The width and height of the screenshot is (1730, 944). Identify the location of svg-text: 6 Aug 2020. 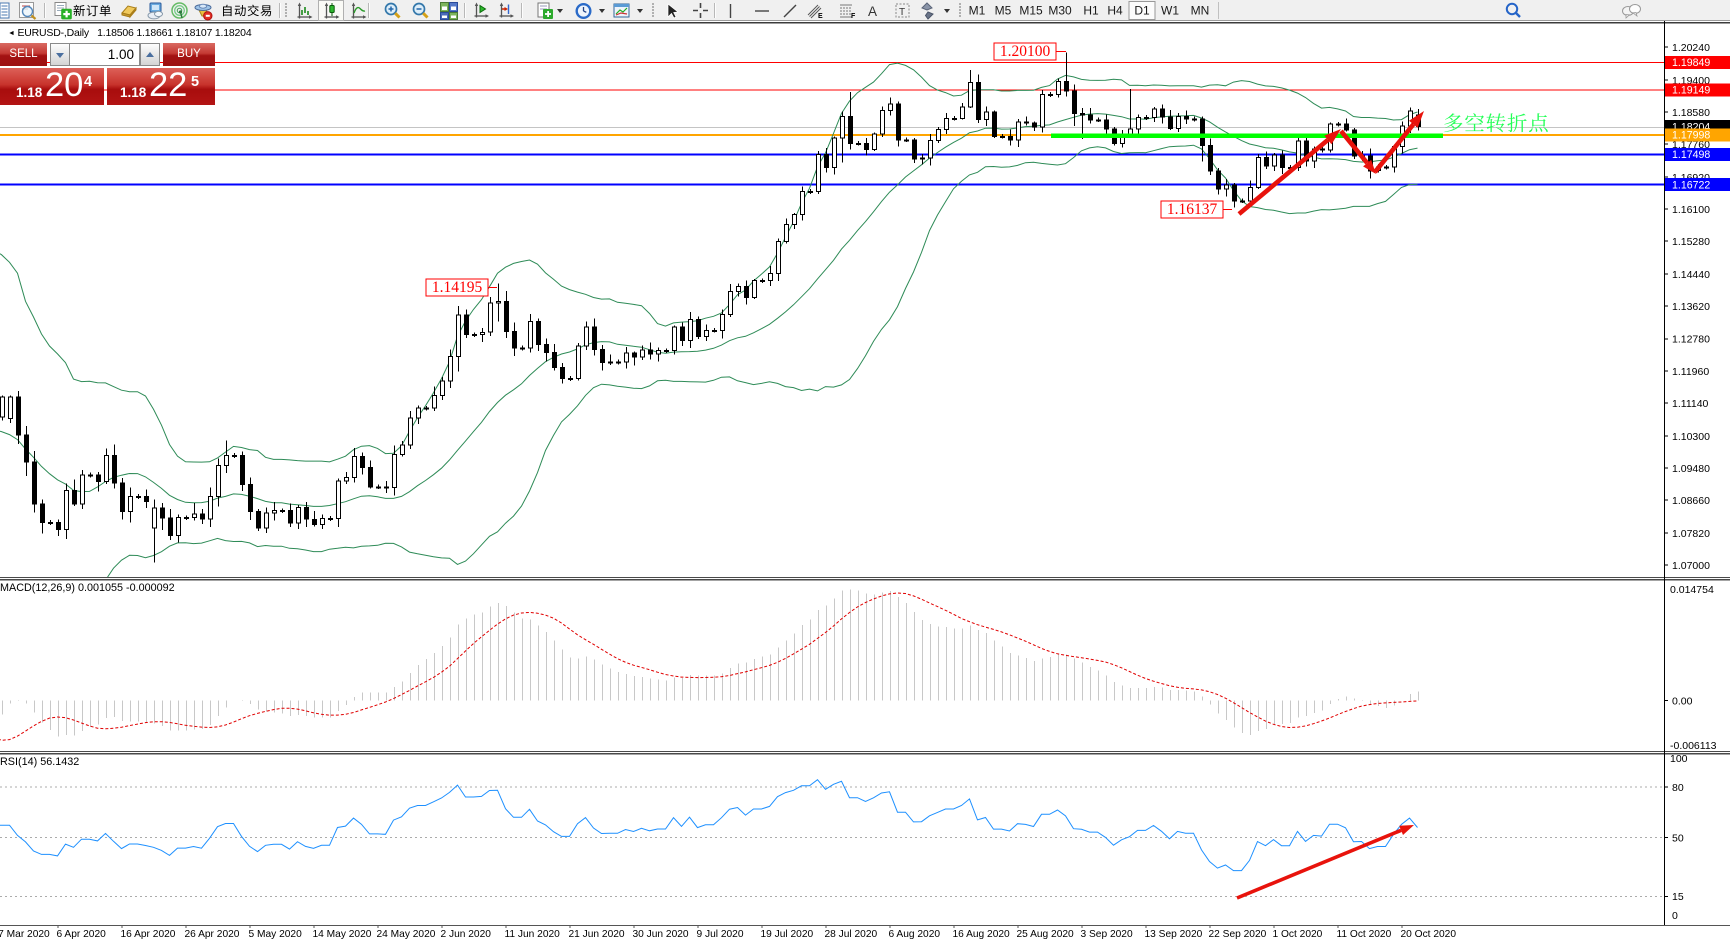
(915, 934).